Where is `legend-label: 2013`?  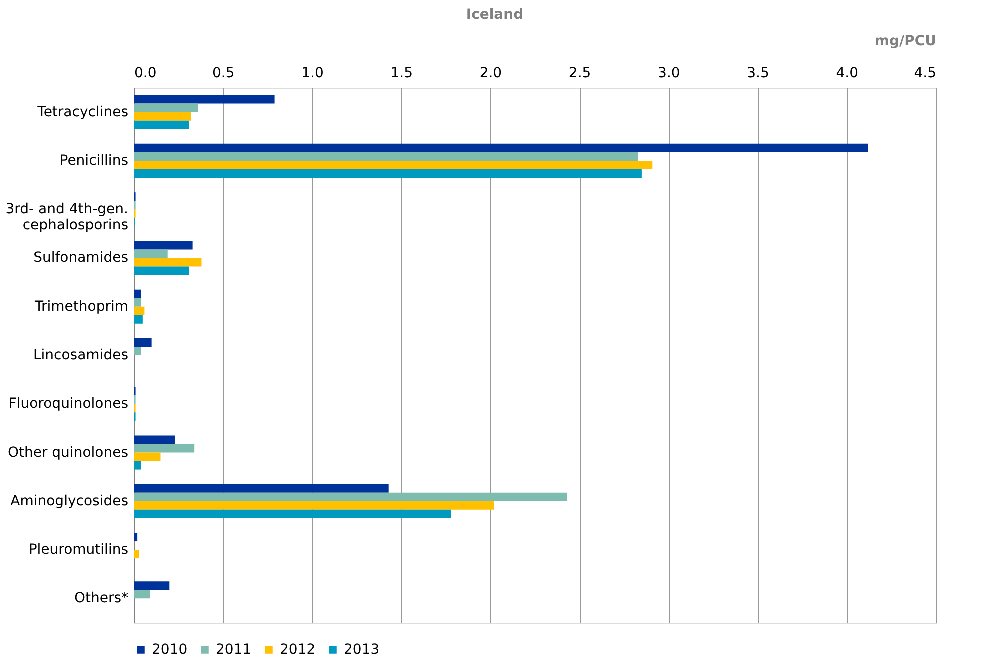 legend-label: 2013 is located at coordinates (362, 650).